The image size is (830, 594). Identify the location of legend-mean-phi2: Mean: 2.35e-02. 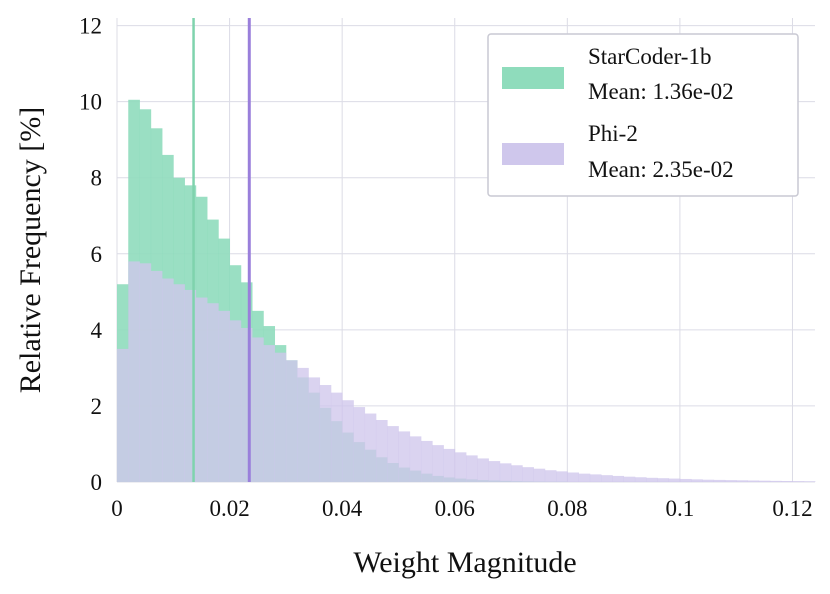
(661, 169).